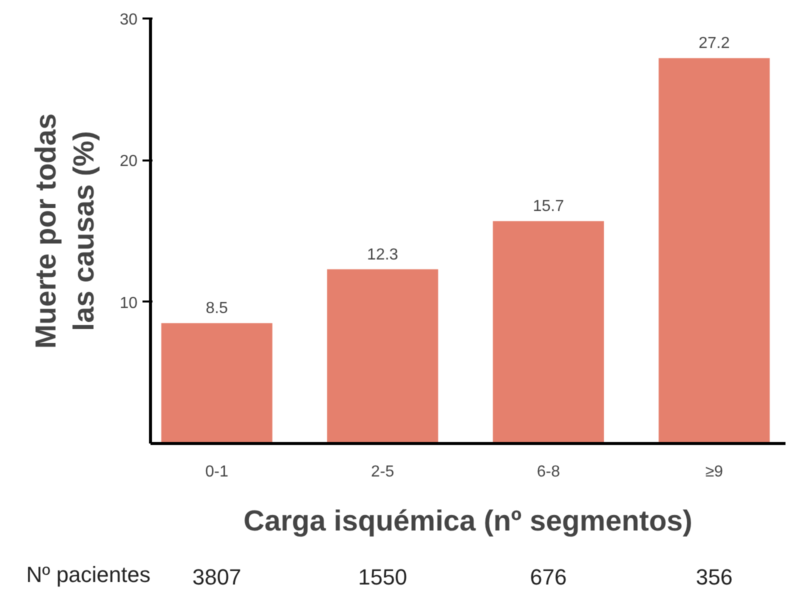 This screenshot has width=790, height=599. What do you see at coordinates (88, 574) in the screenshot?
I see `text: Nº pacientes` at bounding box center [88, 574].